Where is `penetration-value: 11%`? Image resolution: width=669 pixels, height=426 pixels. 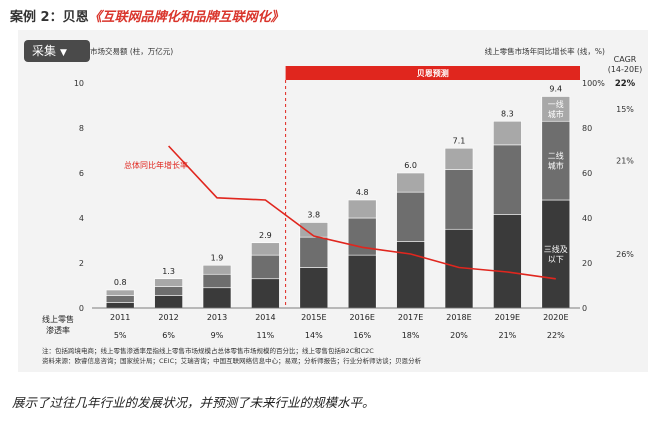 penetration-value: 11% is located at coordinates (266, 335).